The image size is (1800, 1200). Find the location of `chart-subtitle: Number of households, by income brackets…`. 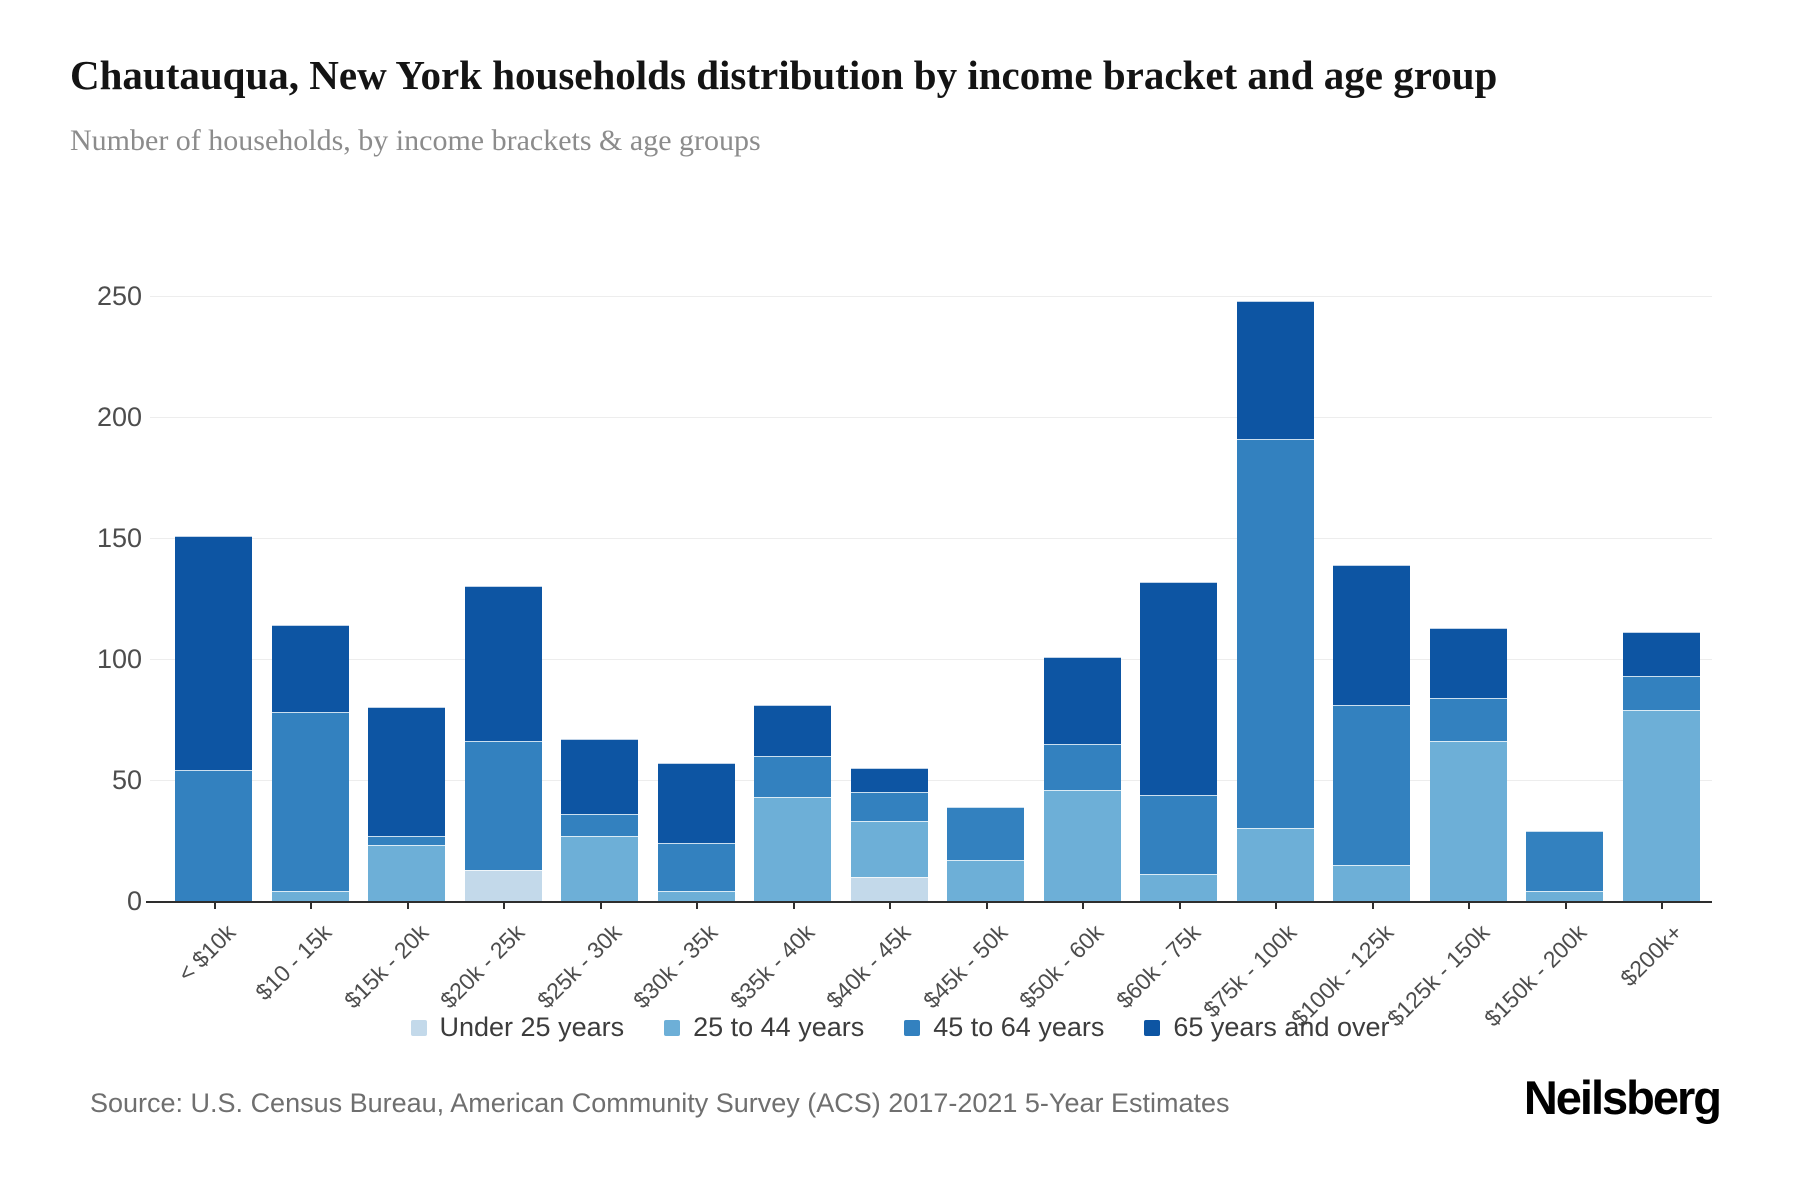

chart-subtitle: Number of households, by income brackets… is located at coordinates (415, 140).